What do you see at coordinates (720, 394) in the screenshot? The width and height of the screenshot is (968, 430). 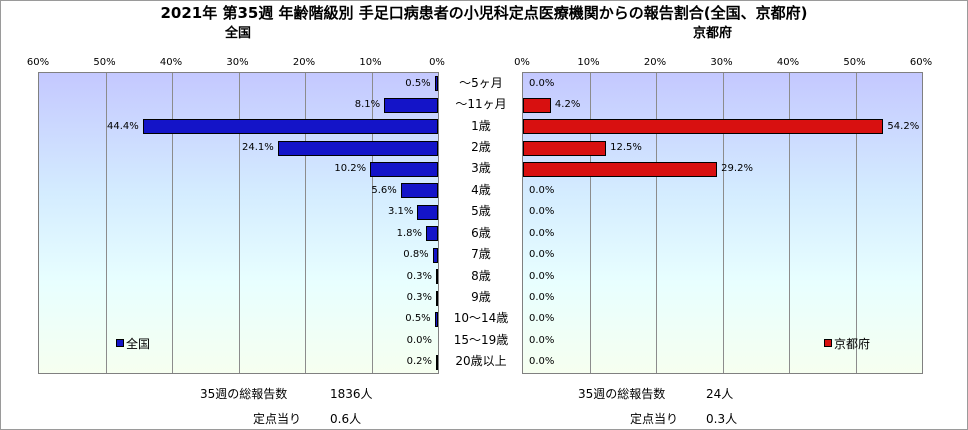 I see `right-total-reports-value: 24人` at bounding box center [720, 394].